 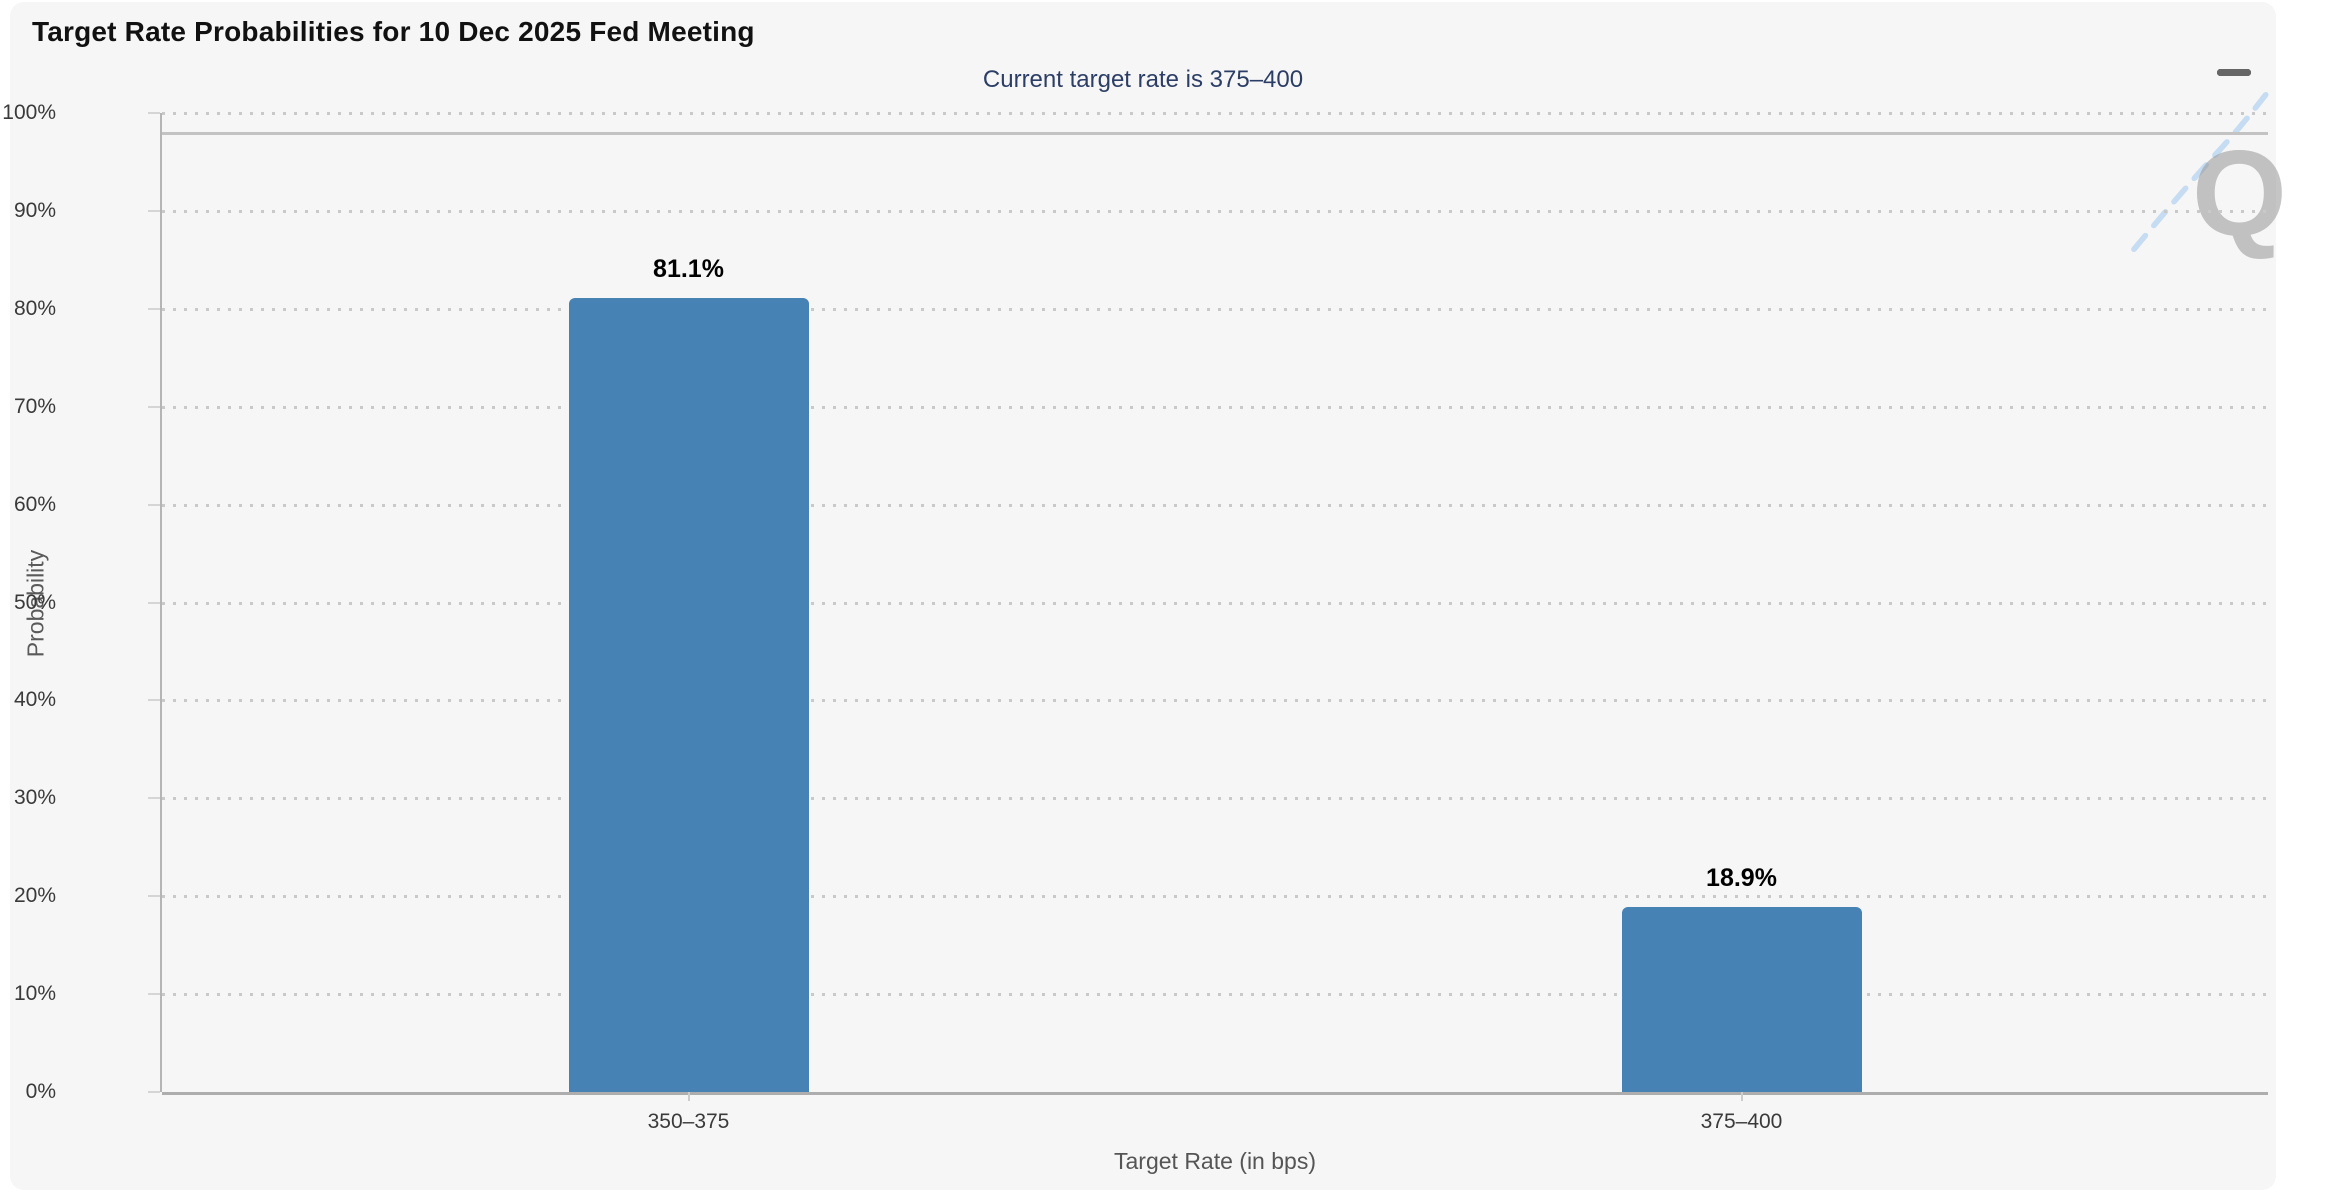 I want to click on x-axis-line, so click(x=1215, y=1093).